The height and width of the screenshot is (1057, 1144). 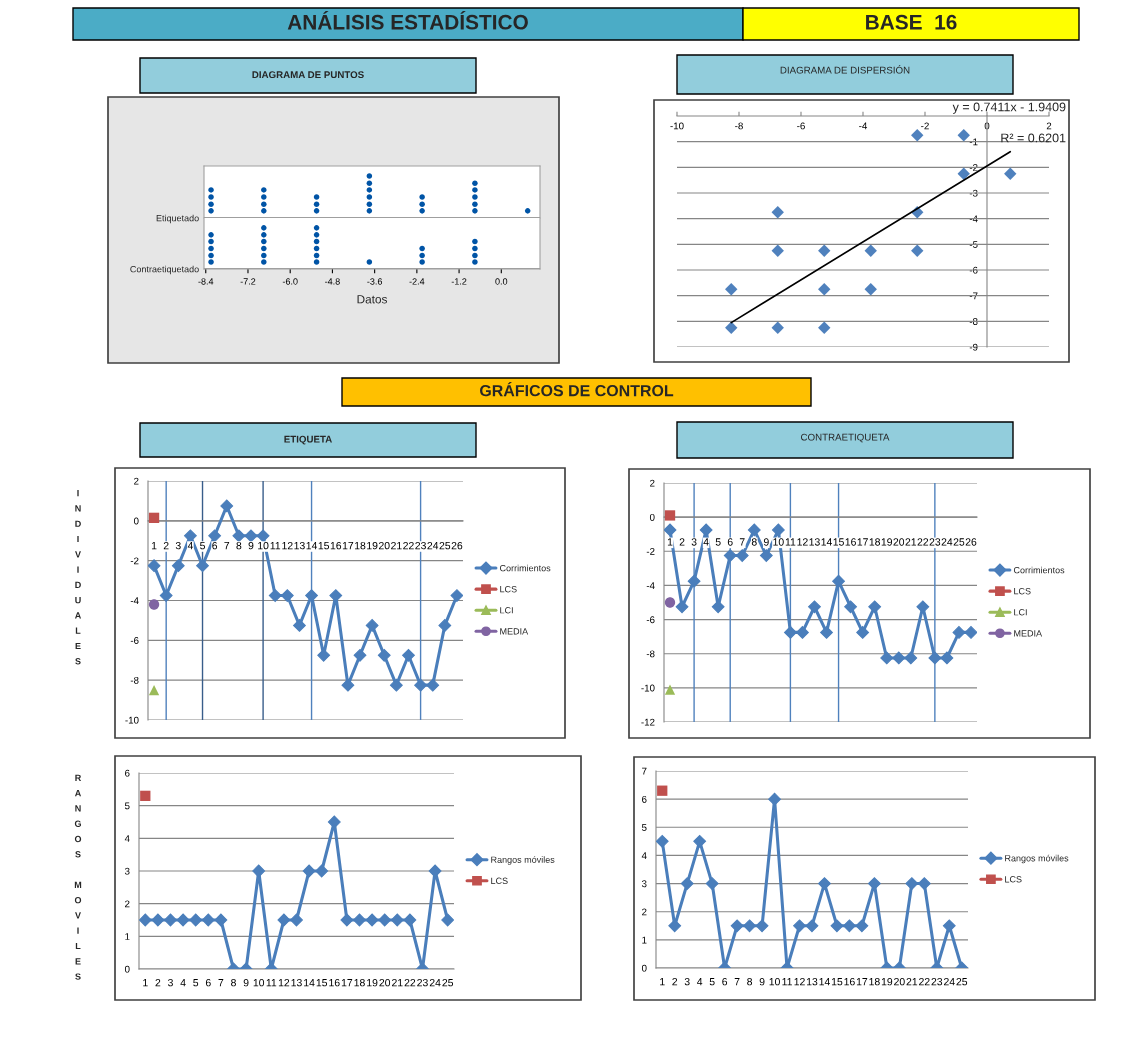 I want to click on x-tick-label: -2, so click(x=925, y=126).